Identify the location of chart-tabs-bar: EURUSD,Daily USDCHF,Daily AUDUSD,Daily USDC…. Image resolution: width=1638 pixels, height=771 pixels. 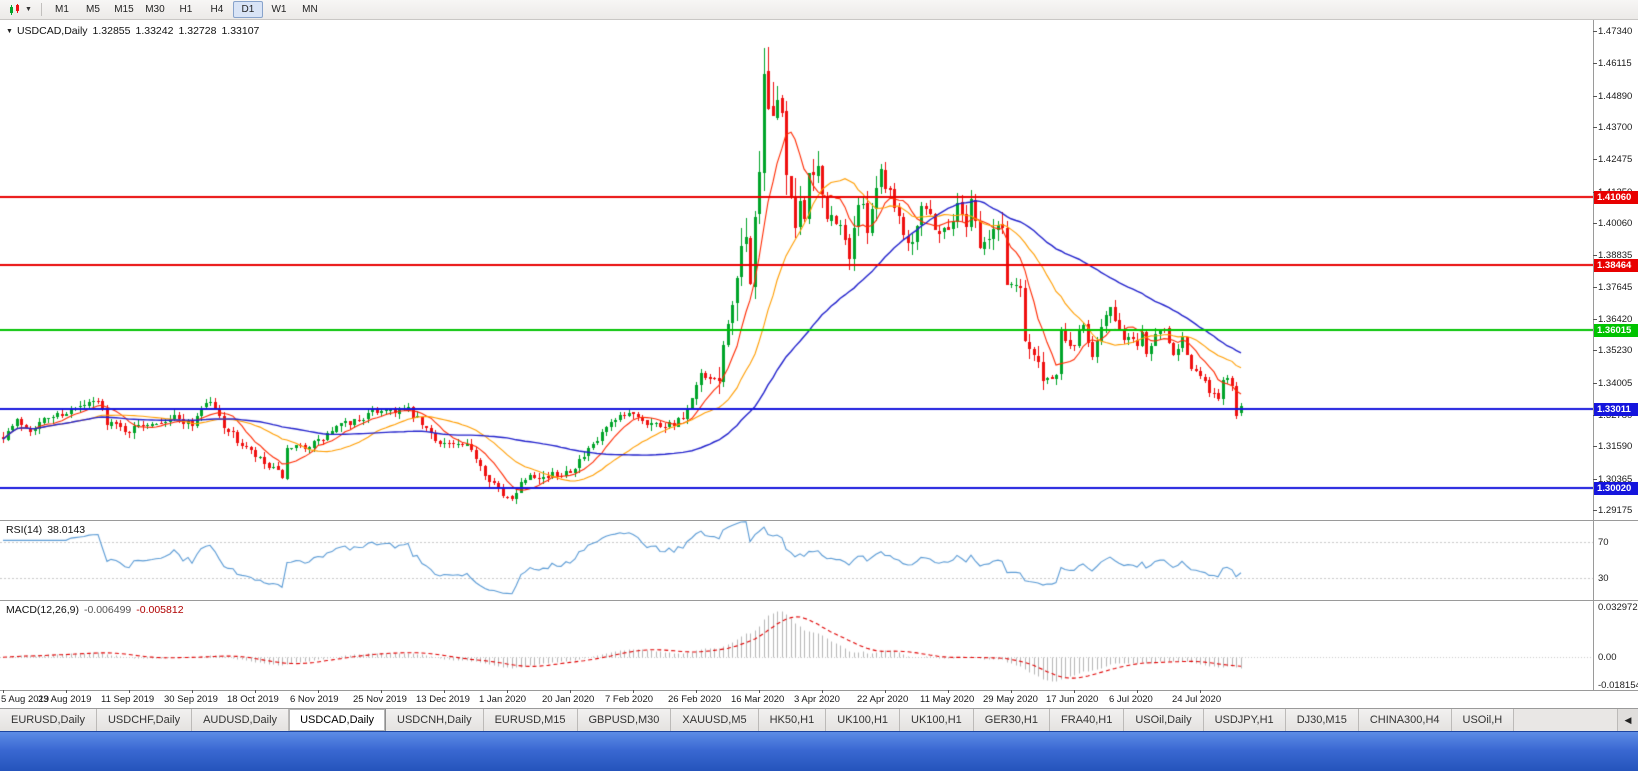
(819, 719).